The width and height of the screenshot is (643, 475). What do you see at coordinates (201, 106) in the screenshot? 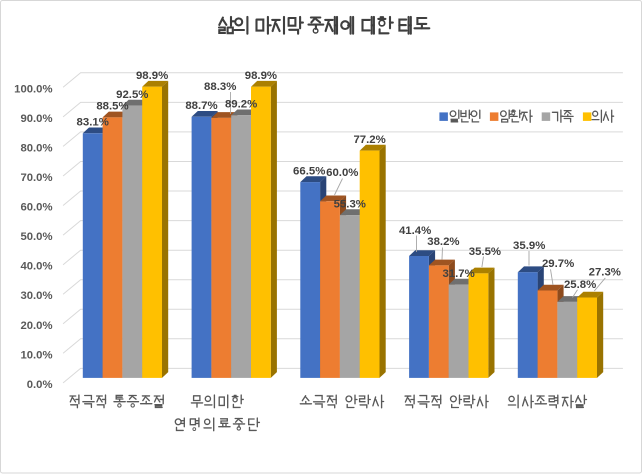
I see `svg-text: 88.7%` at bounding box center [201, 106].